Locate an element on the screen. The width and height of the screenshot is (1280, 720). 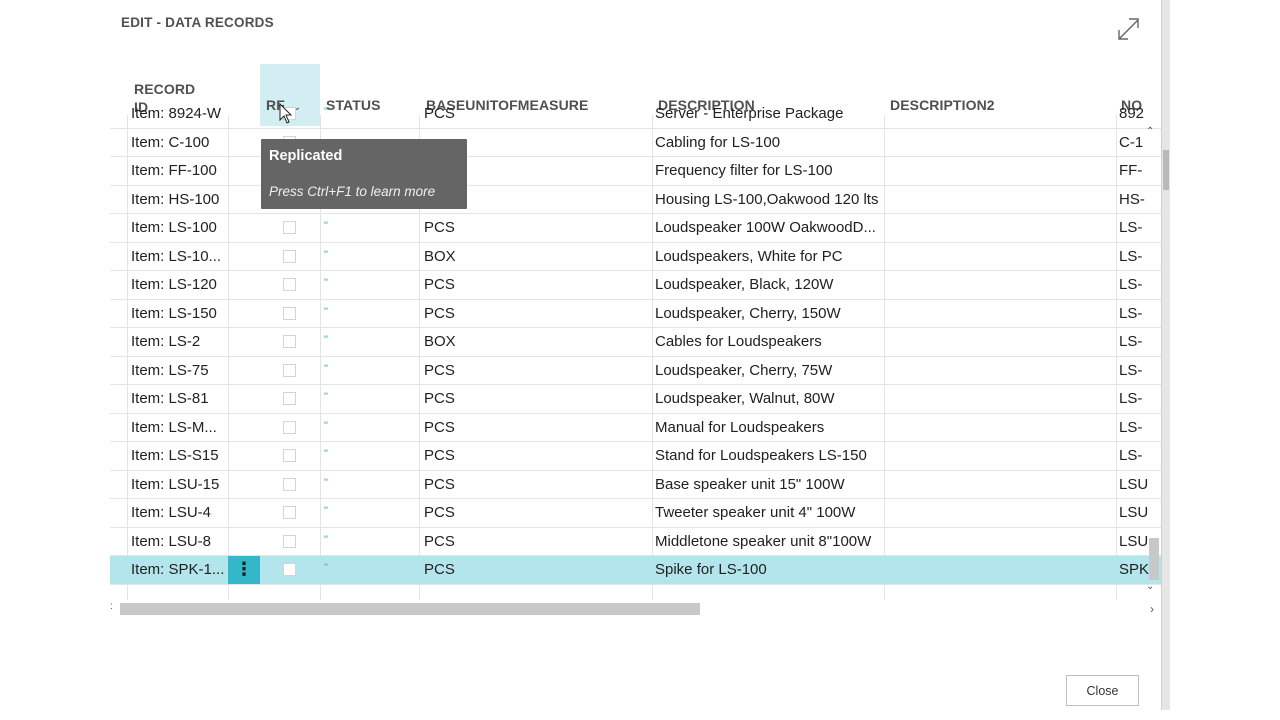
description-cell: Loudspeaker, Walnut, 80W is located at coordinates (745, 399).